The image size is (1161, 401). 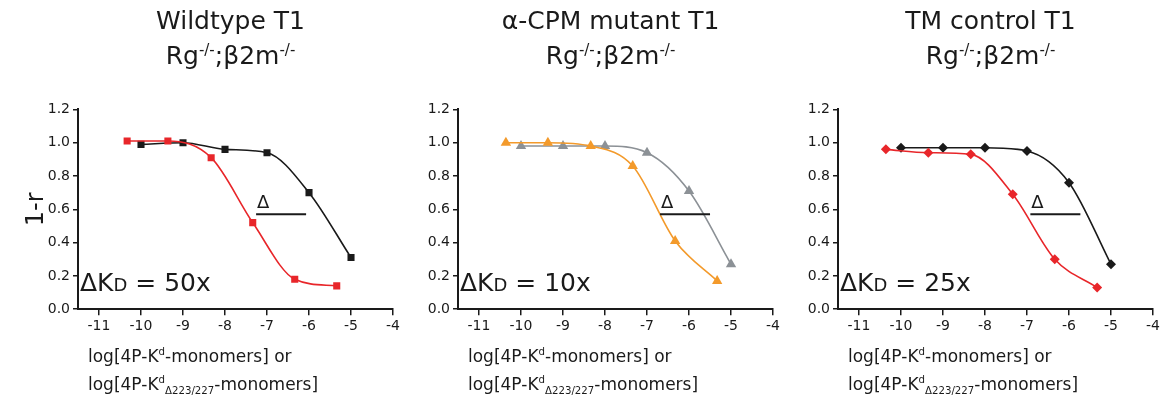 I want to click on chart-title: Wildtype T1, so click(x=230, y=20).